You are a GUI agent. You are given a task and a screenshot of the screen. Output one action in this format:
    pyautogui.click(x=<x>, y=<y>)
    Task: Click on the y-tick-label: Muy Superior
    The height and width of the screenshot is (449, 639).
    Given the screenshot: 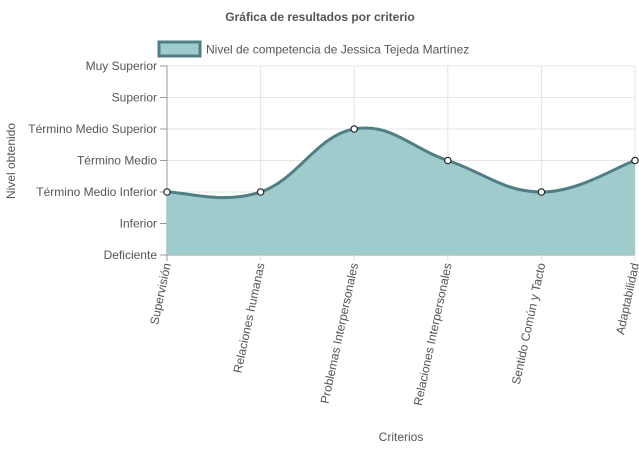 What is the action you would take?
    pyautogui.click(x=121, y=66)
    